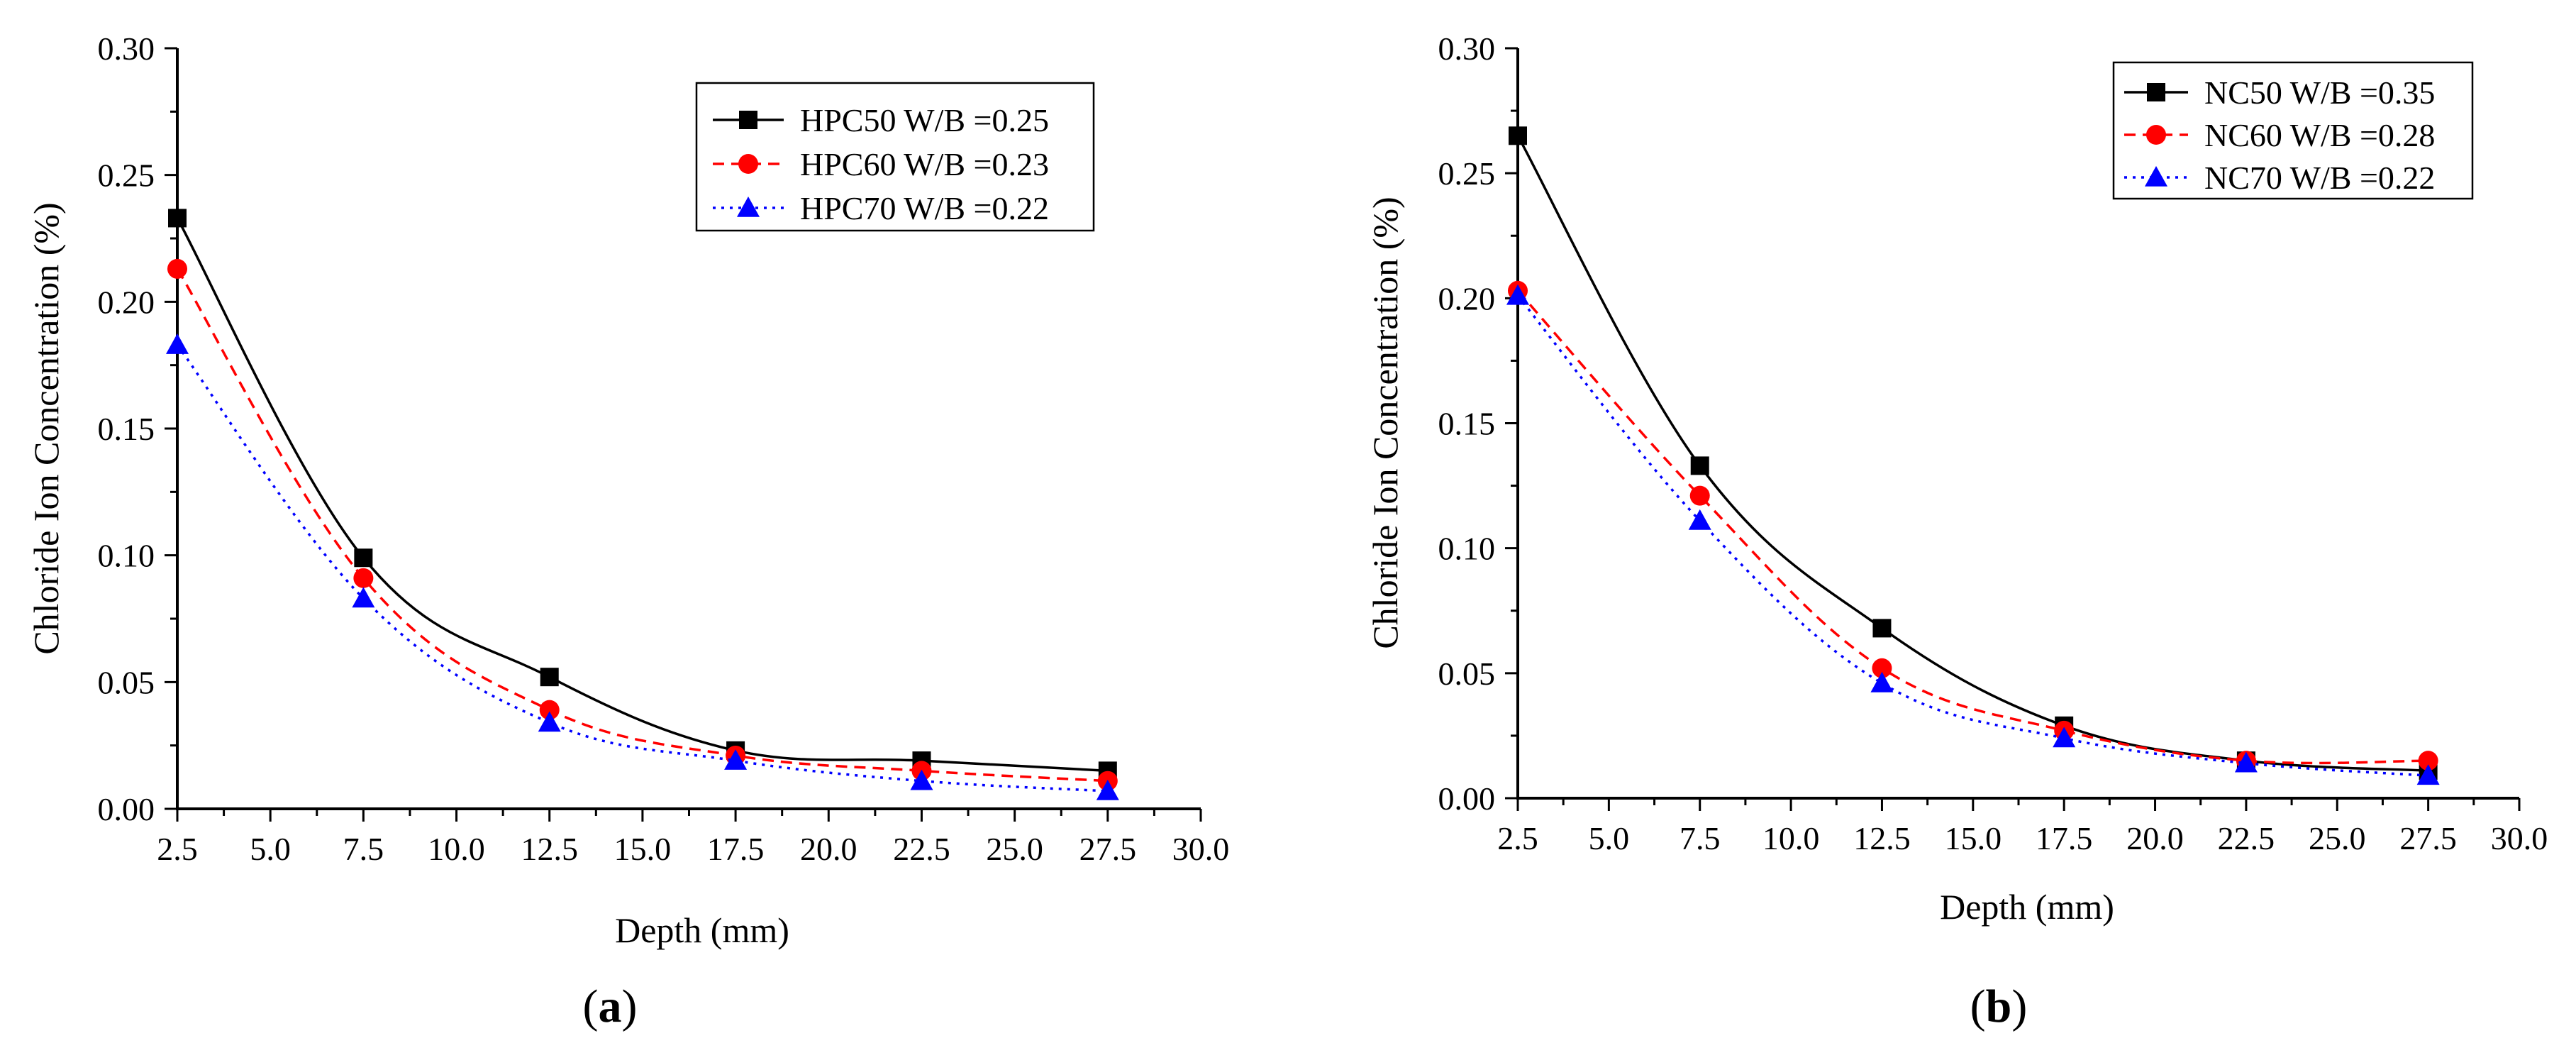  Describe the element at coordinates (2246, 838) in the screenshot. I see `x-tick-label-b: 22.5` at that location.